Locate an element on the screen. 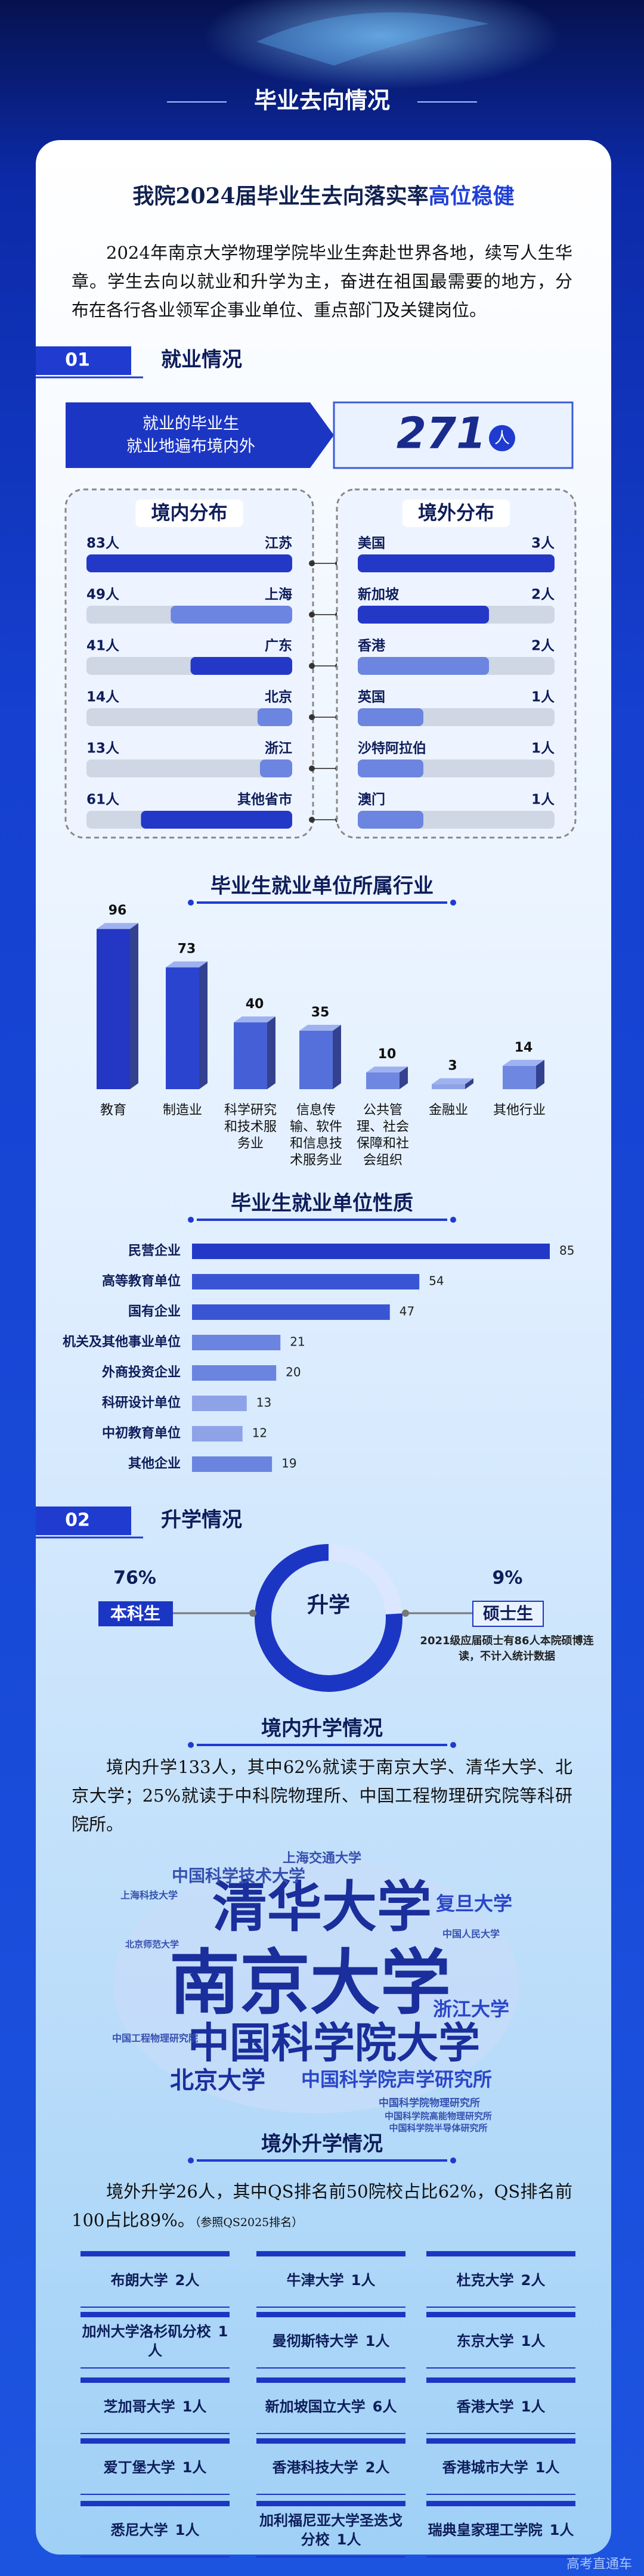 This screenshot has width=644, height=2576. panel-title: 境外分布 is located at coordinates (456, 512).